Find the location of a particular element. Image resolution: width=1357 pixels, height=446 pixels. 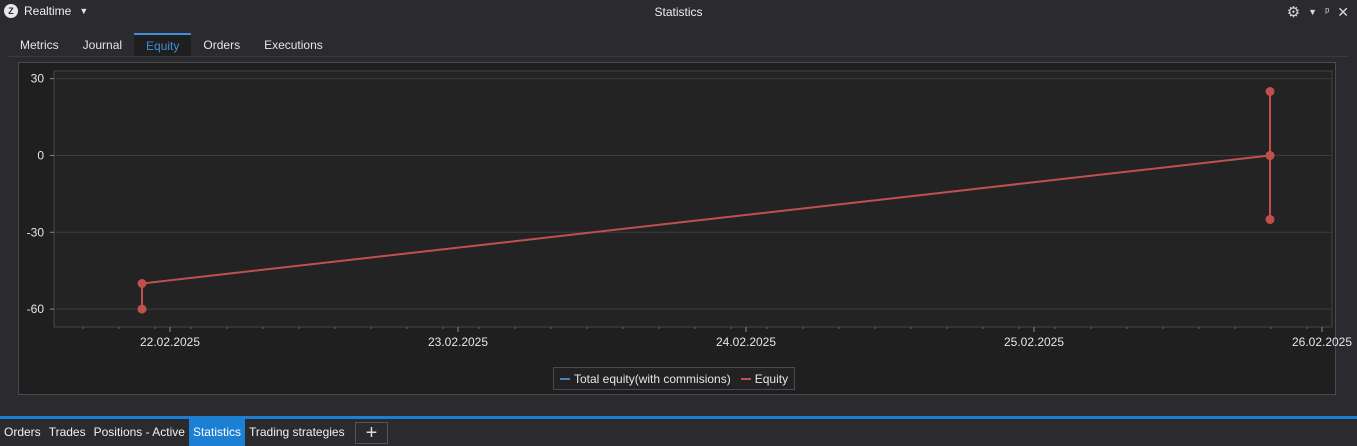

close-icon: ✕ is located at coordinates (1343, 11).